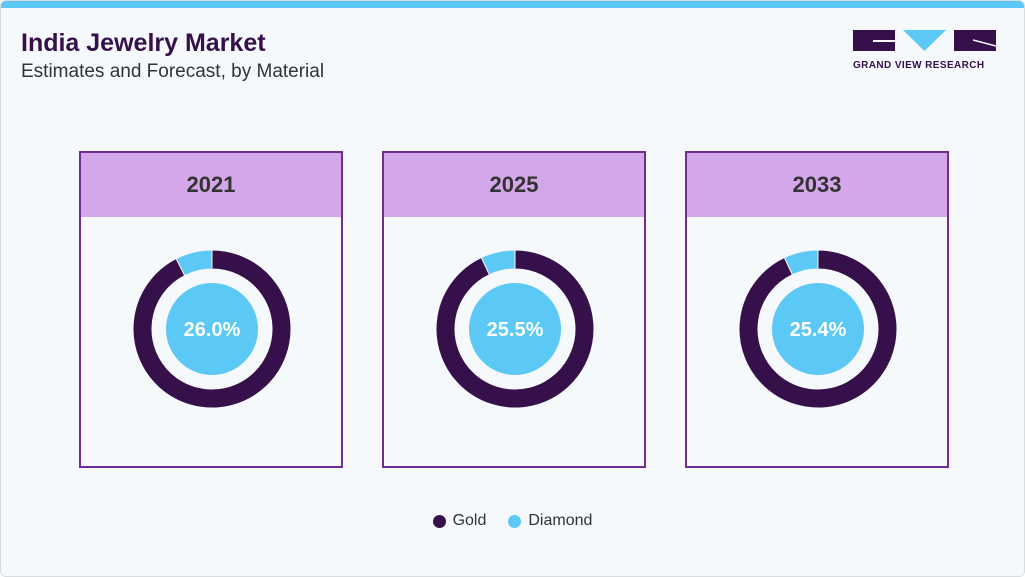  I want to click on panel-2025: 2025 25.5%, so click(514, 309).